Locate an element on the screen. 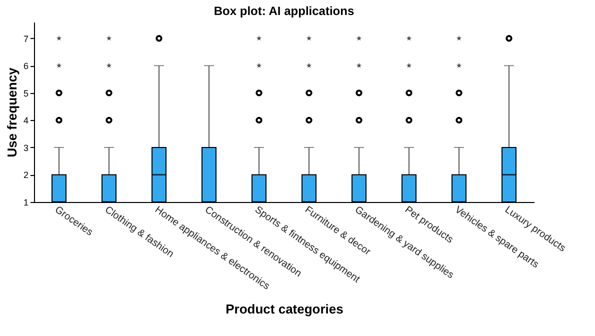 The width and height of the screenshot is (595, 336). y-tick-label: 3 is located at coordinates (25, 147).